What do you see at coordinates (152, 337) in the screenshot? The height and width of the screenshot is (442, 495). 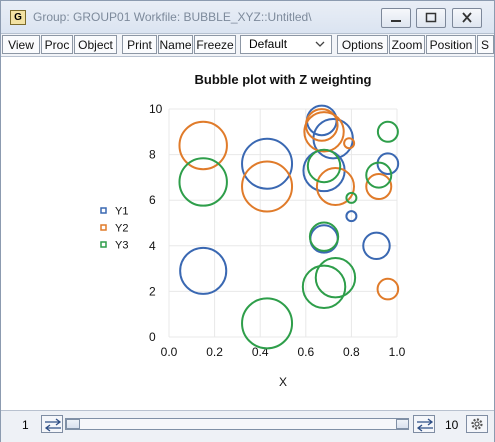 I see `y-tick-label: 0` at bounding box center [152, 337].